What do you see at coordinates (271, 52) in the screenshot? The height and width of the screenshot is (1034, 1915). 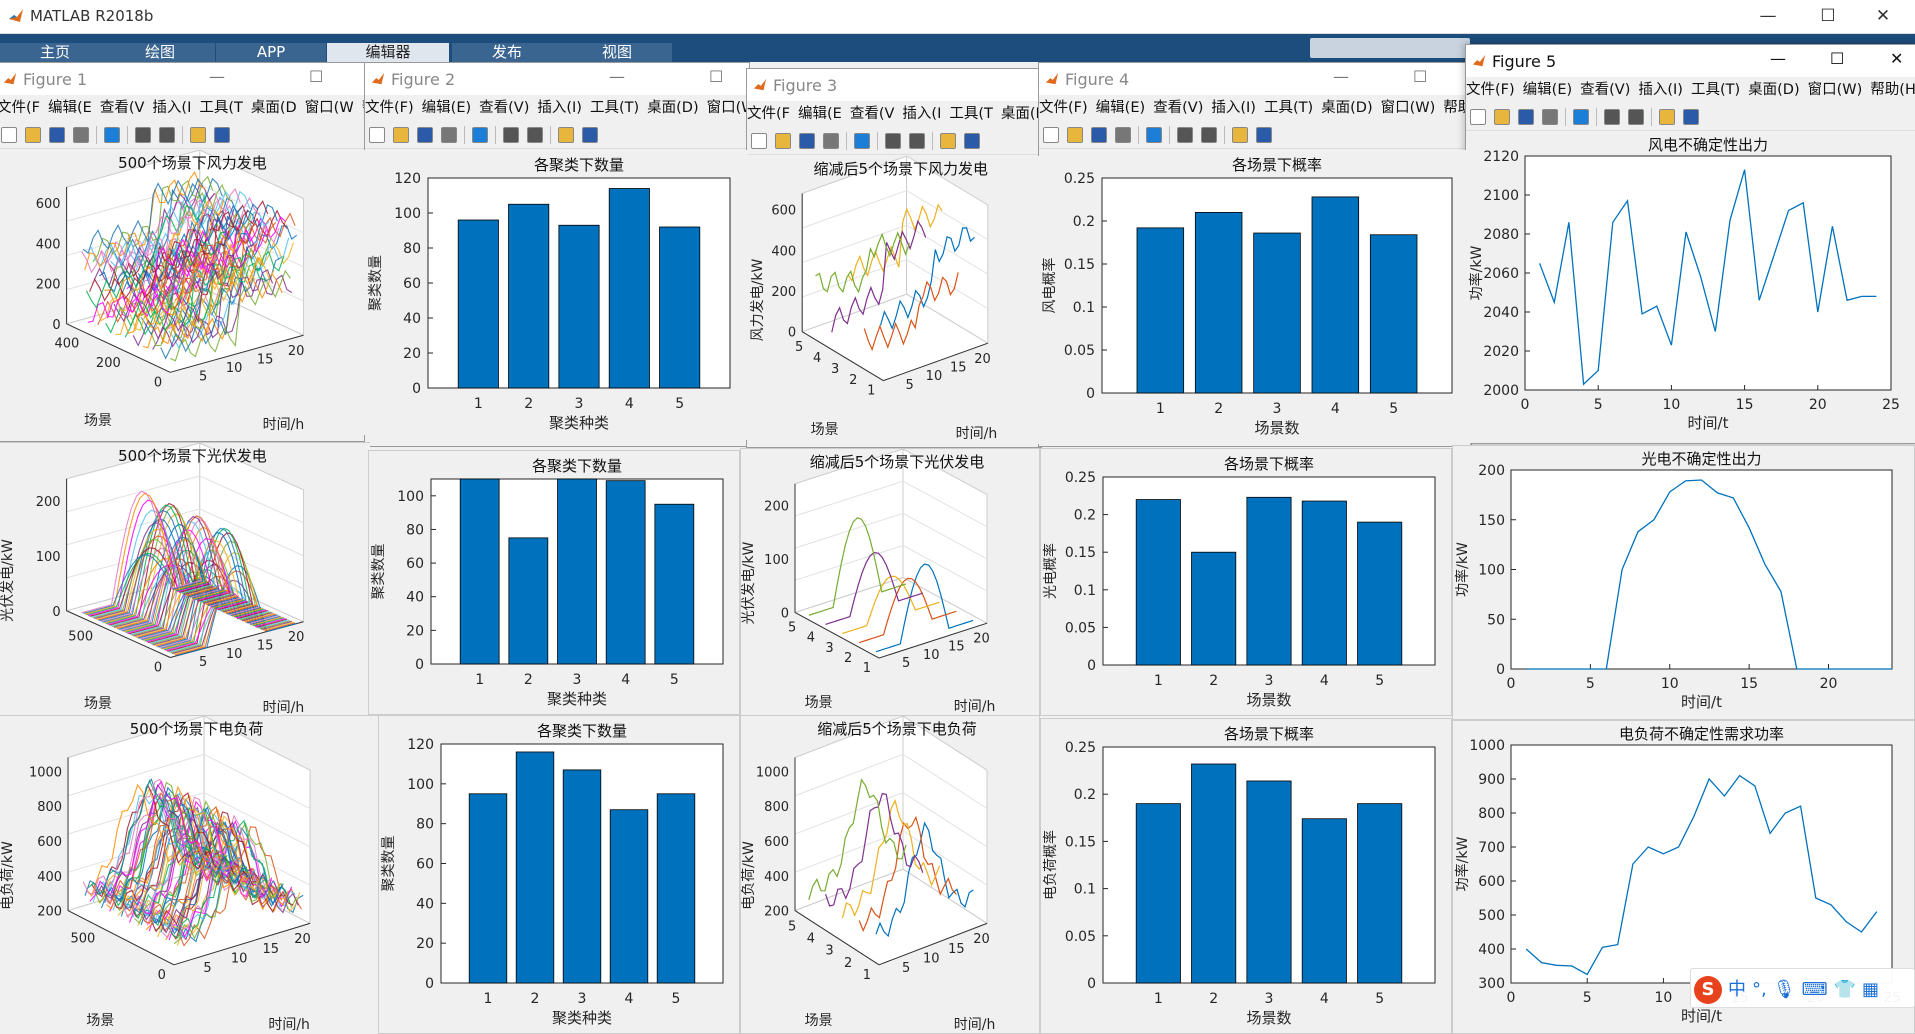 I see `tab-apps: APP` at bounding box center [271, 52].